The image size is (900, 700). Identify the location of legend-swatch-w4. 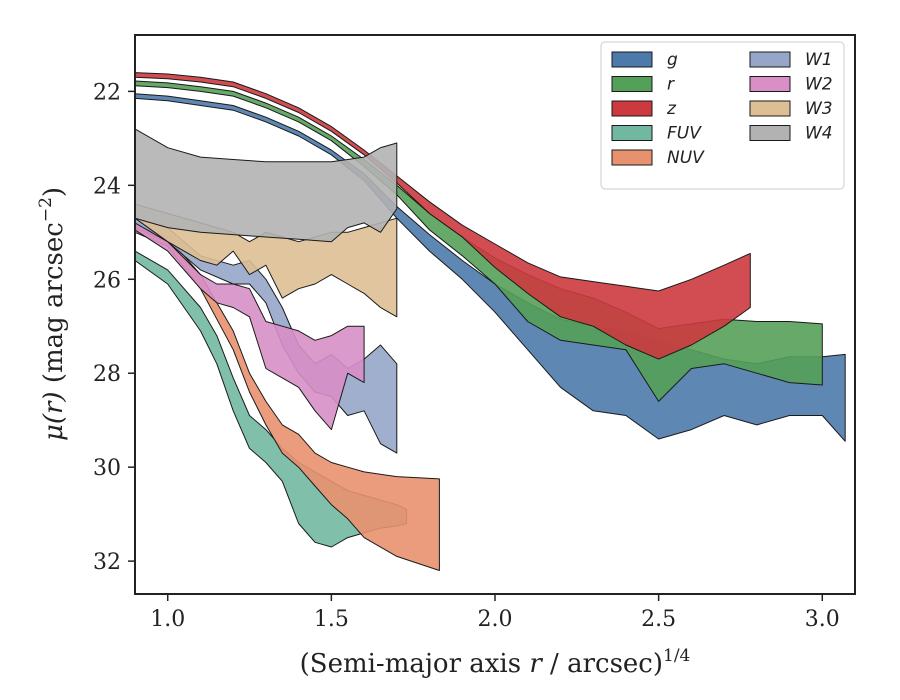
(770, 133).